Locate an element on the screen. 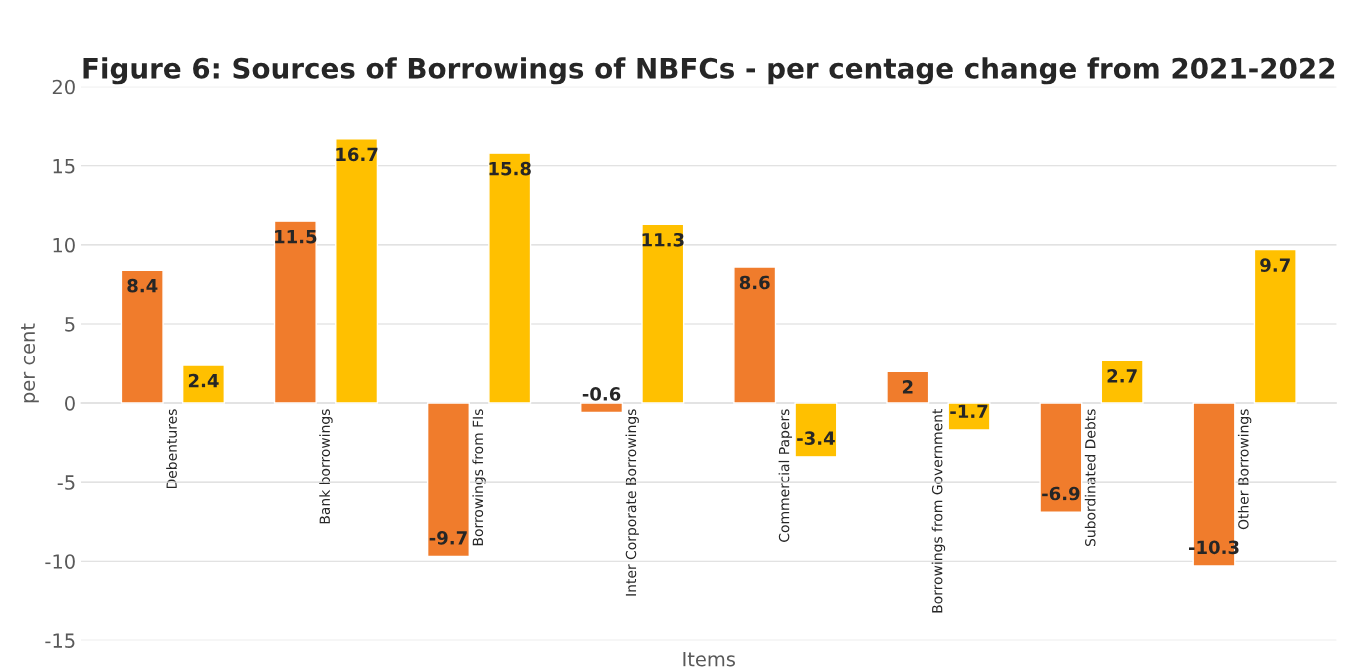 Image resolution: width=1350 pixels, height=667 pixels. data-label: -3.4 is located at coordinates (816, 438).